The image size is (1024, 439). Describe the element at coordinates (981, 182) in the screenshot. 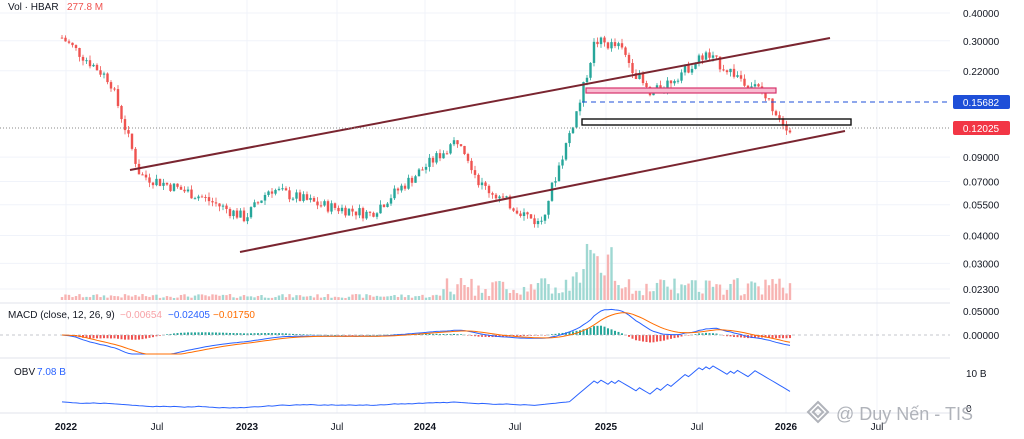

I see `price-tick-label: 0.07000` at that location.